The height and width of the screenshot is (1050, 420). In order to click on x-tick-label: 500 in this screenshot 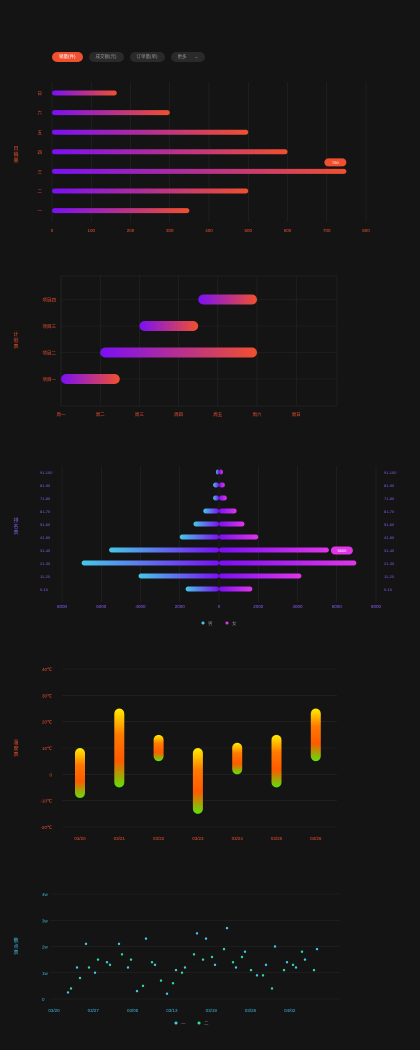, I will do `click(248, 230)`.